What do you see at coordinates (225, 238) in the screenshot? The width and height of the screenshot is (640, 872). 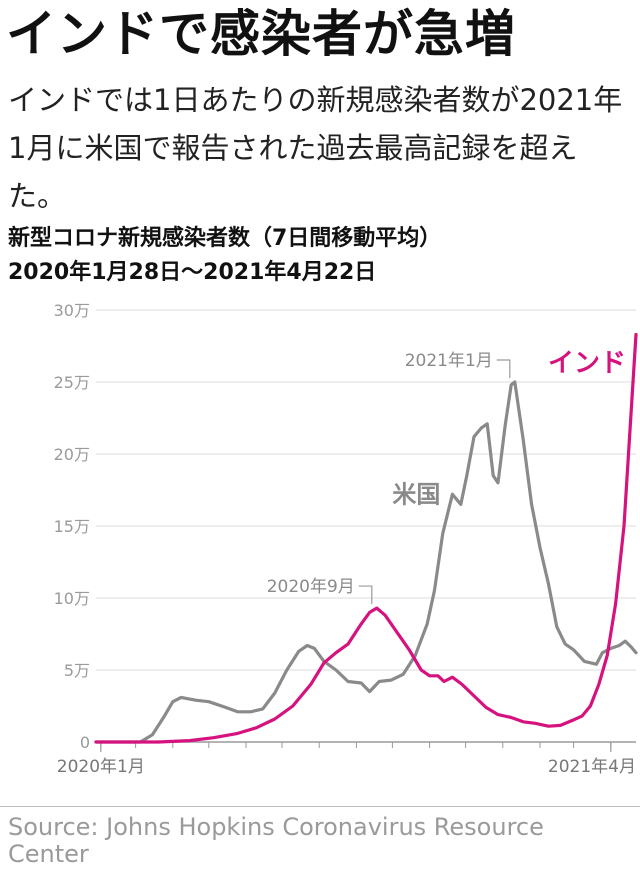 I see `chart-title: 新型コロナ新規感染者数（7日間移動平均）` at bounding box center [225, 238].